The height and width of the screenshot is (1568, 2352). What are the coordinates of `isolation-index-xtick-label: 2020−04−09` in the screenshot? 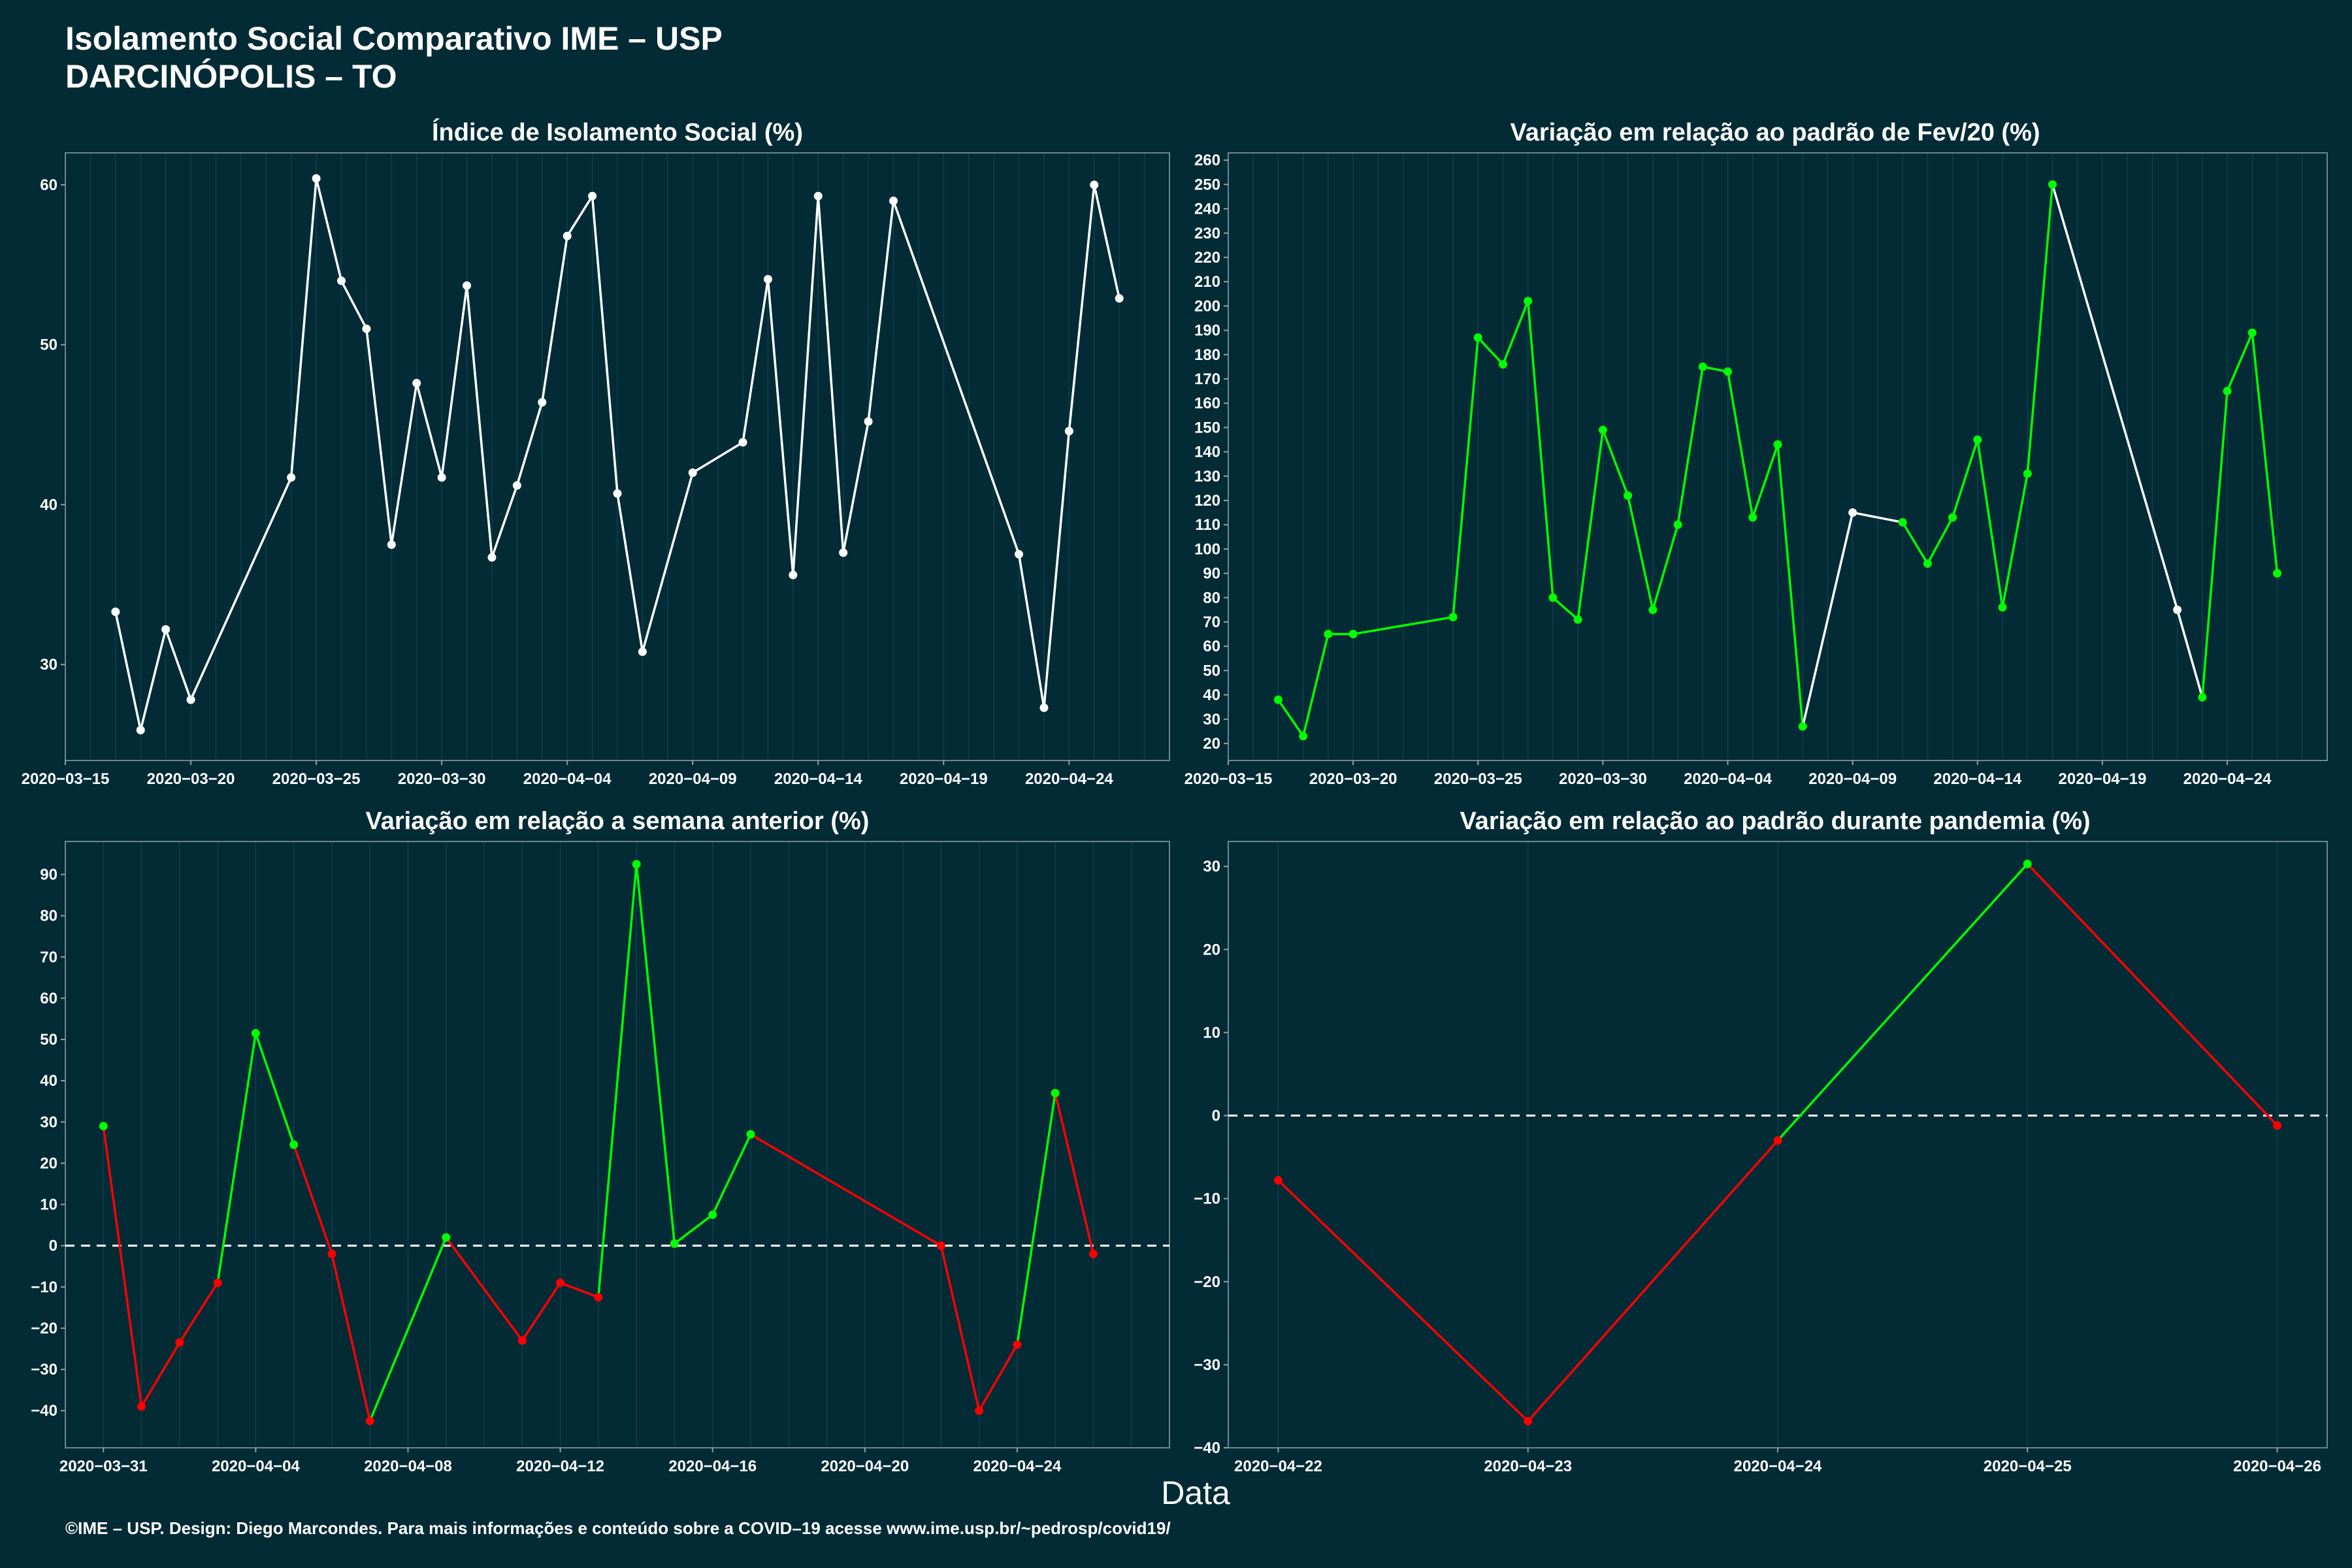 It's located at (693, 779).